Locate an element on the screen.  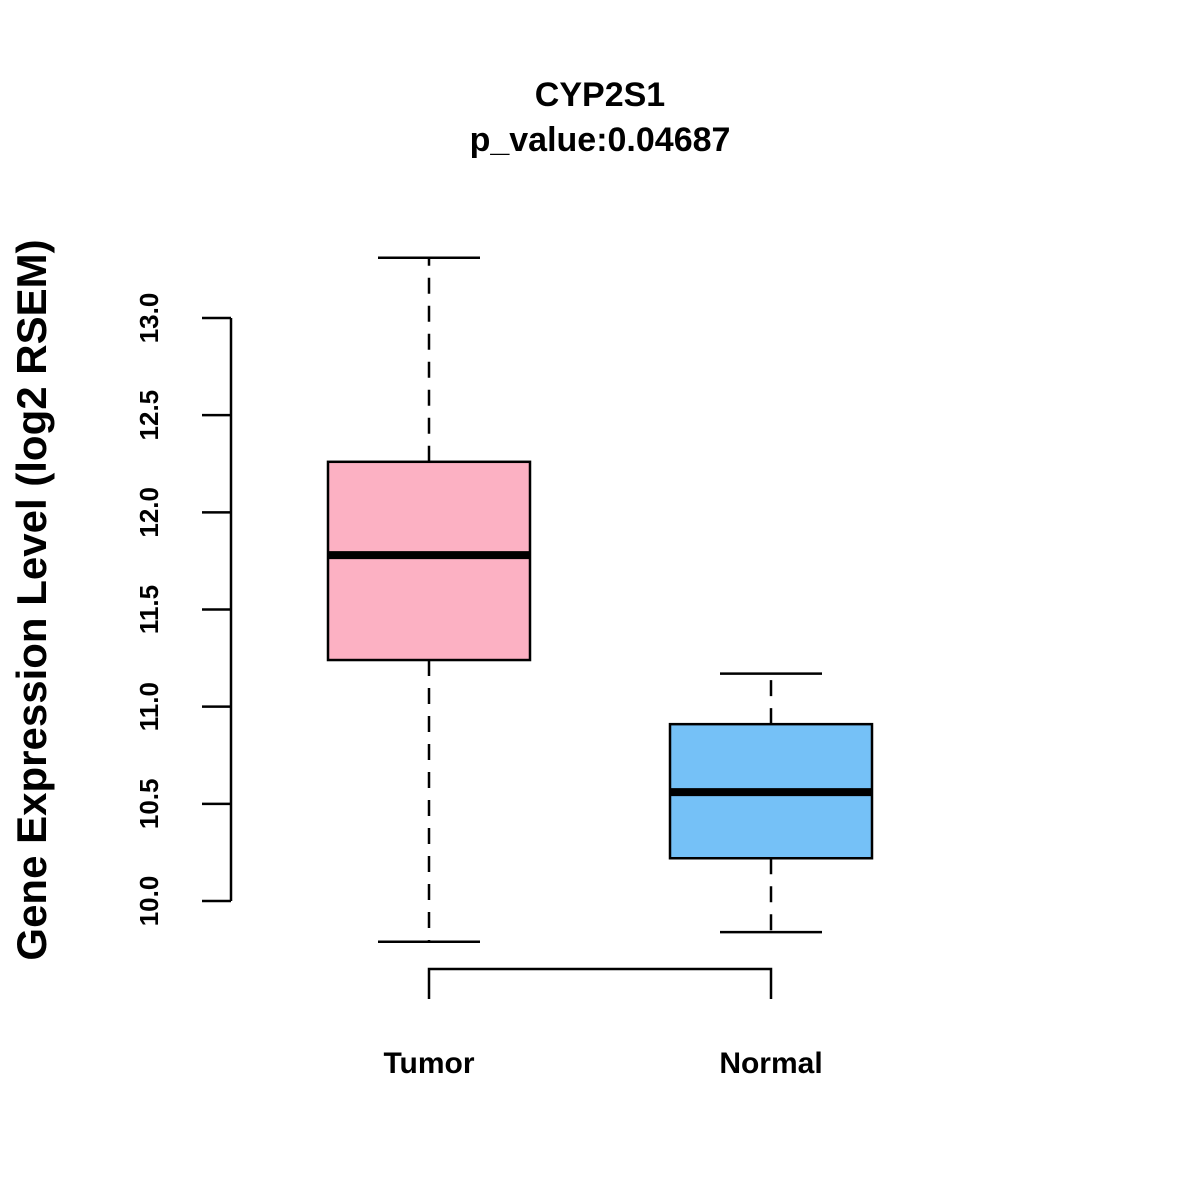
y-tick-label: 11.5 is located at coordinates (149, 609).